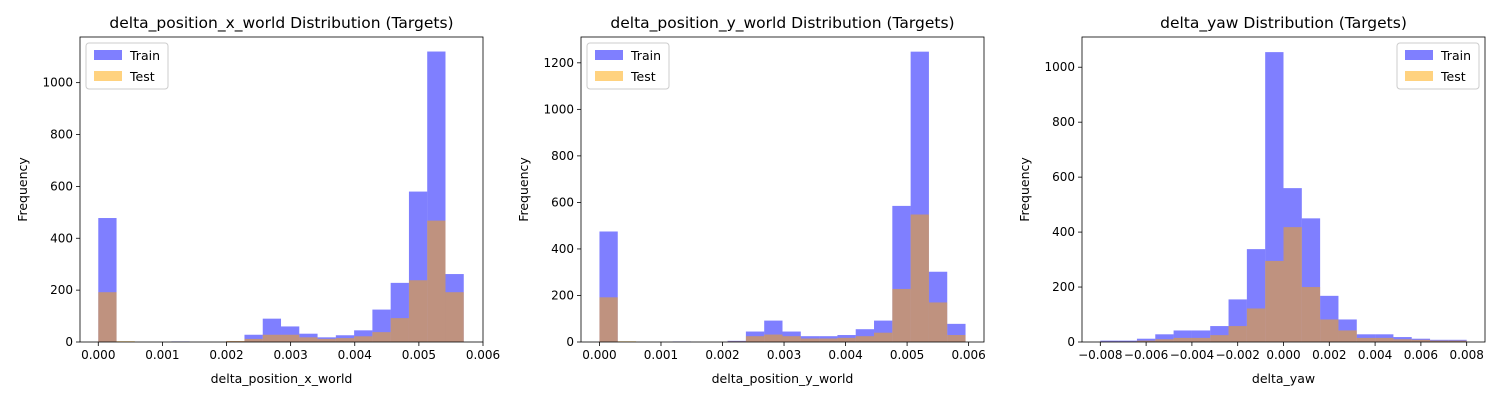  What do you see at coordinates (1146, 355) in the screenshot?
I see `x-tick-label: −0.006` at bounding box center [1146, 355].